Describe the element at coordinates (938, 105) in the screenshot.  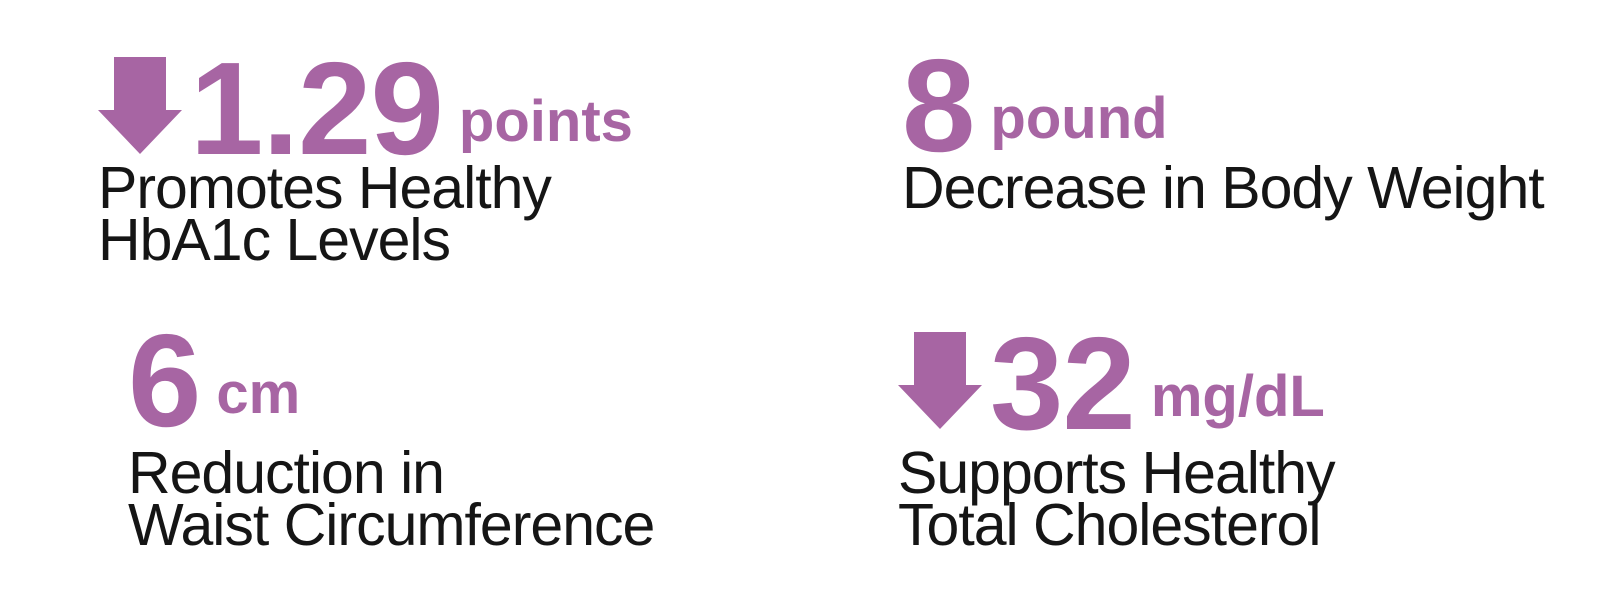
I see `stat-value: 8` at that location.